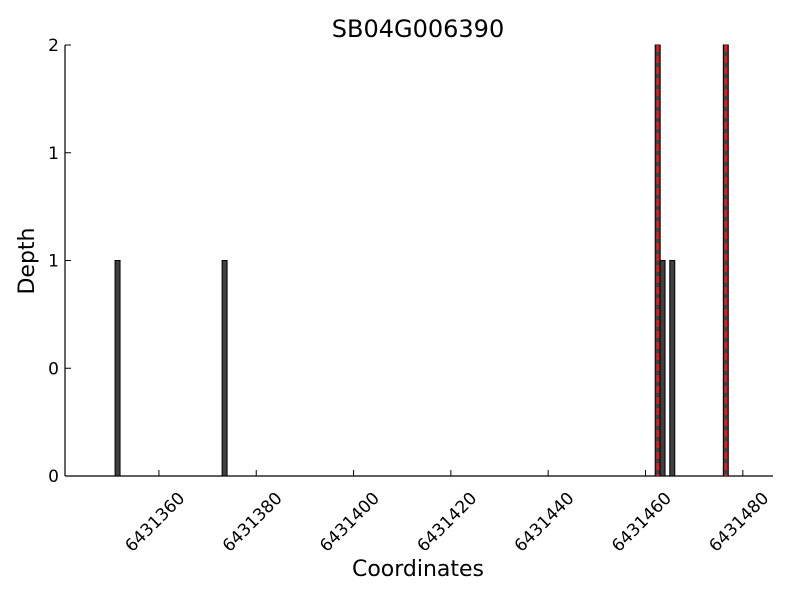  I want to click on x-tick-label: 6431360, so click(156, 523).